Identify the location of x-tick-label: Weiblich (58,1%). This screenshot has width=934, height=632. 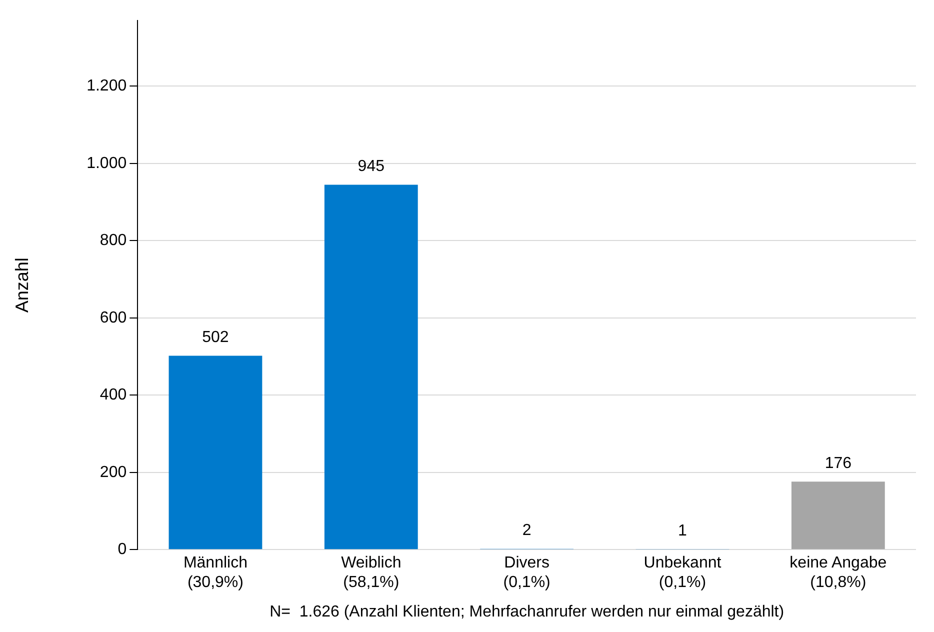
(371, 572).